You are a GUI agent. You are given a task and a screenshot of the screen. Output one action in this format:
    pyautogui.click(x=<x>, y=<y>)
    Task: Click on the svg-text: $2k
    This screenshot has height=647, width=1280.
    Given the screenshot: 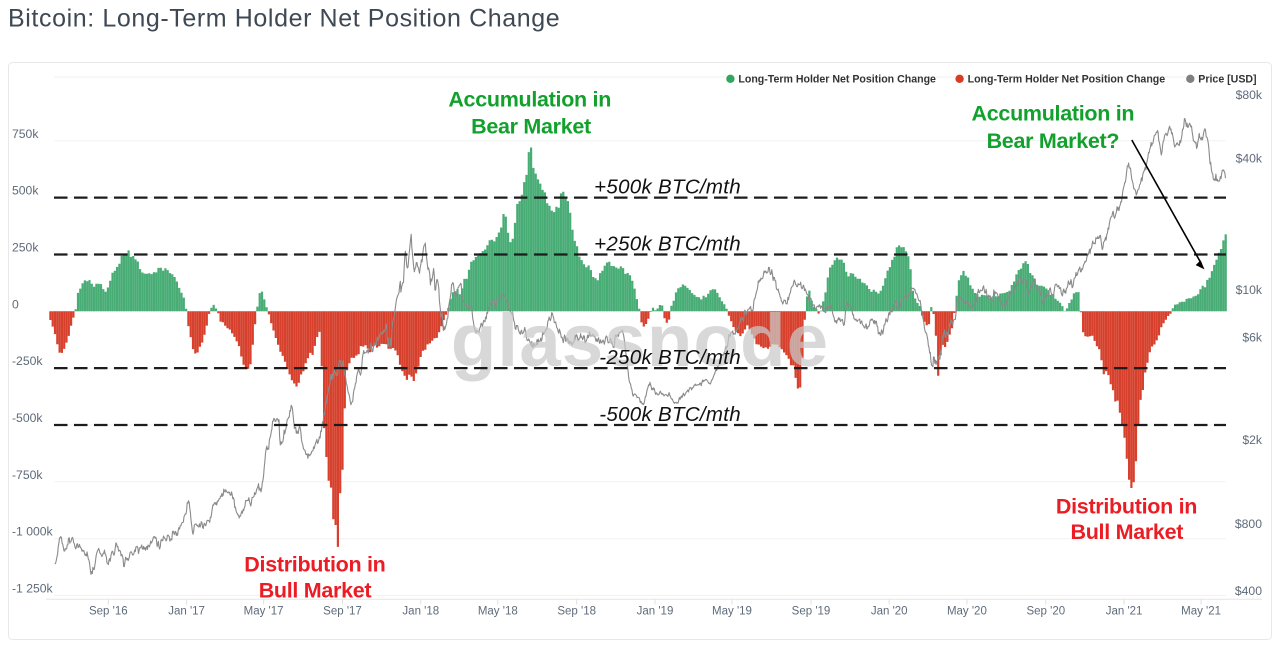 What is the action you would take?
    pyautogui.click(x=1252, y=440)
    